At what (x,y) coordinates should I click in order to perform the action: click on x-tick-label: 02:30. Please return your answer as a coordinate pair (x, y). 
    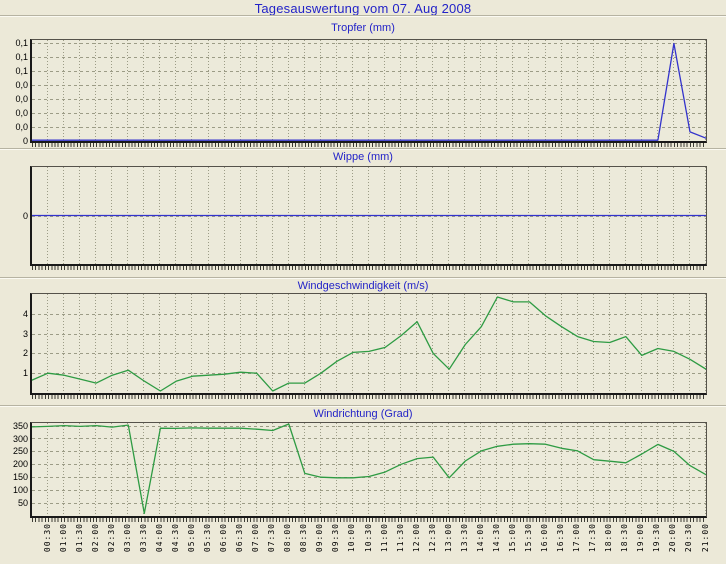
    Looking at the image, I should click on (111, 538).